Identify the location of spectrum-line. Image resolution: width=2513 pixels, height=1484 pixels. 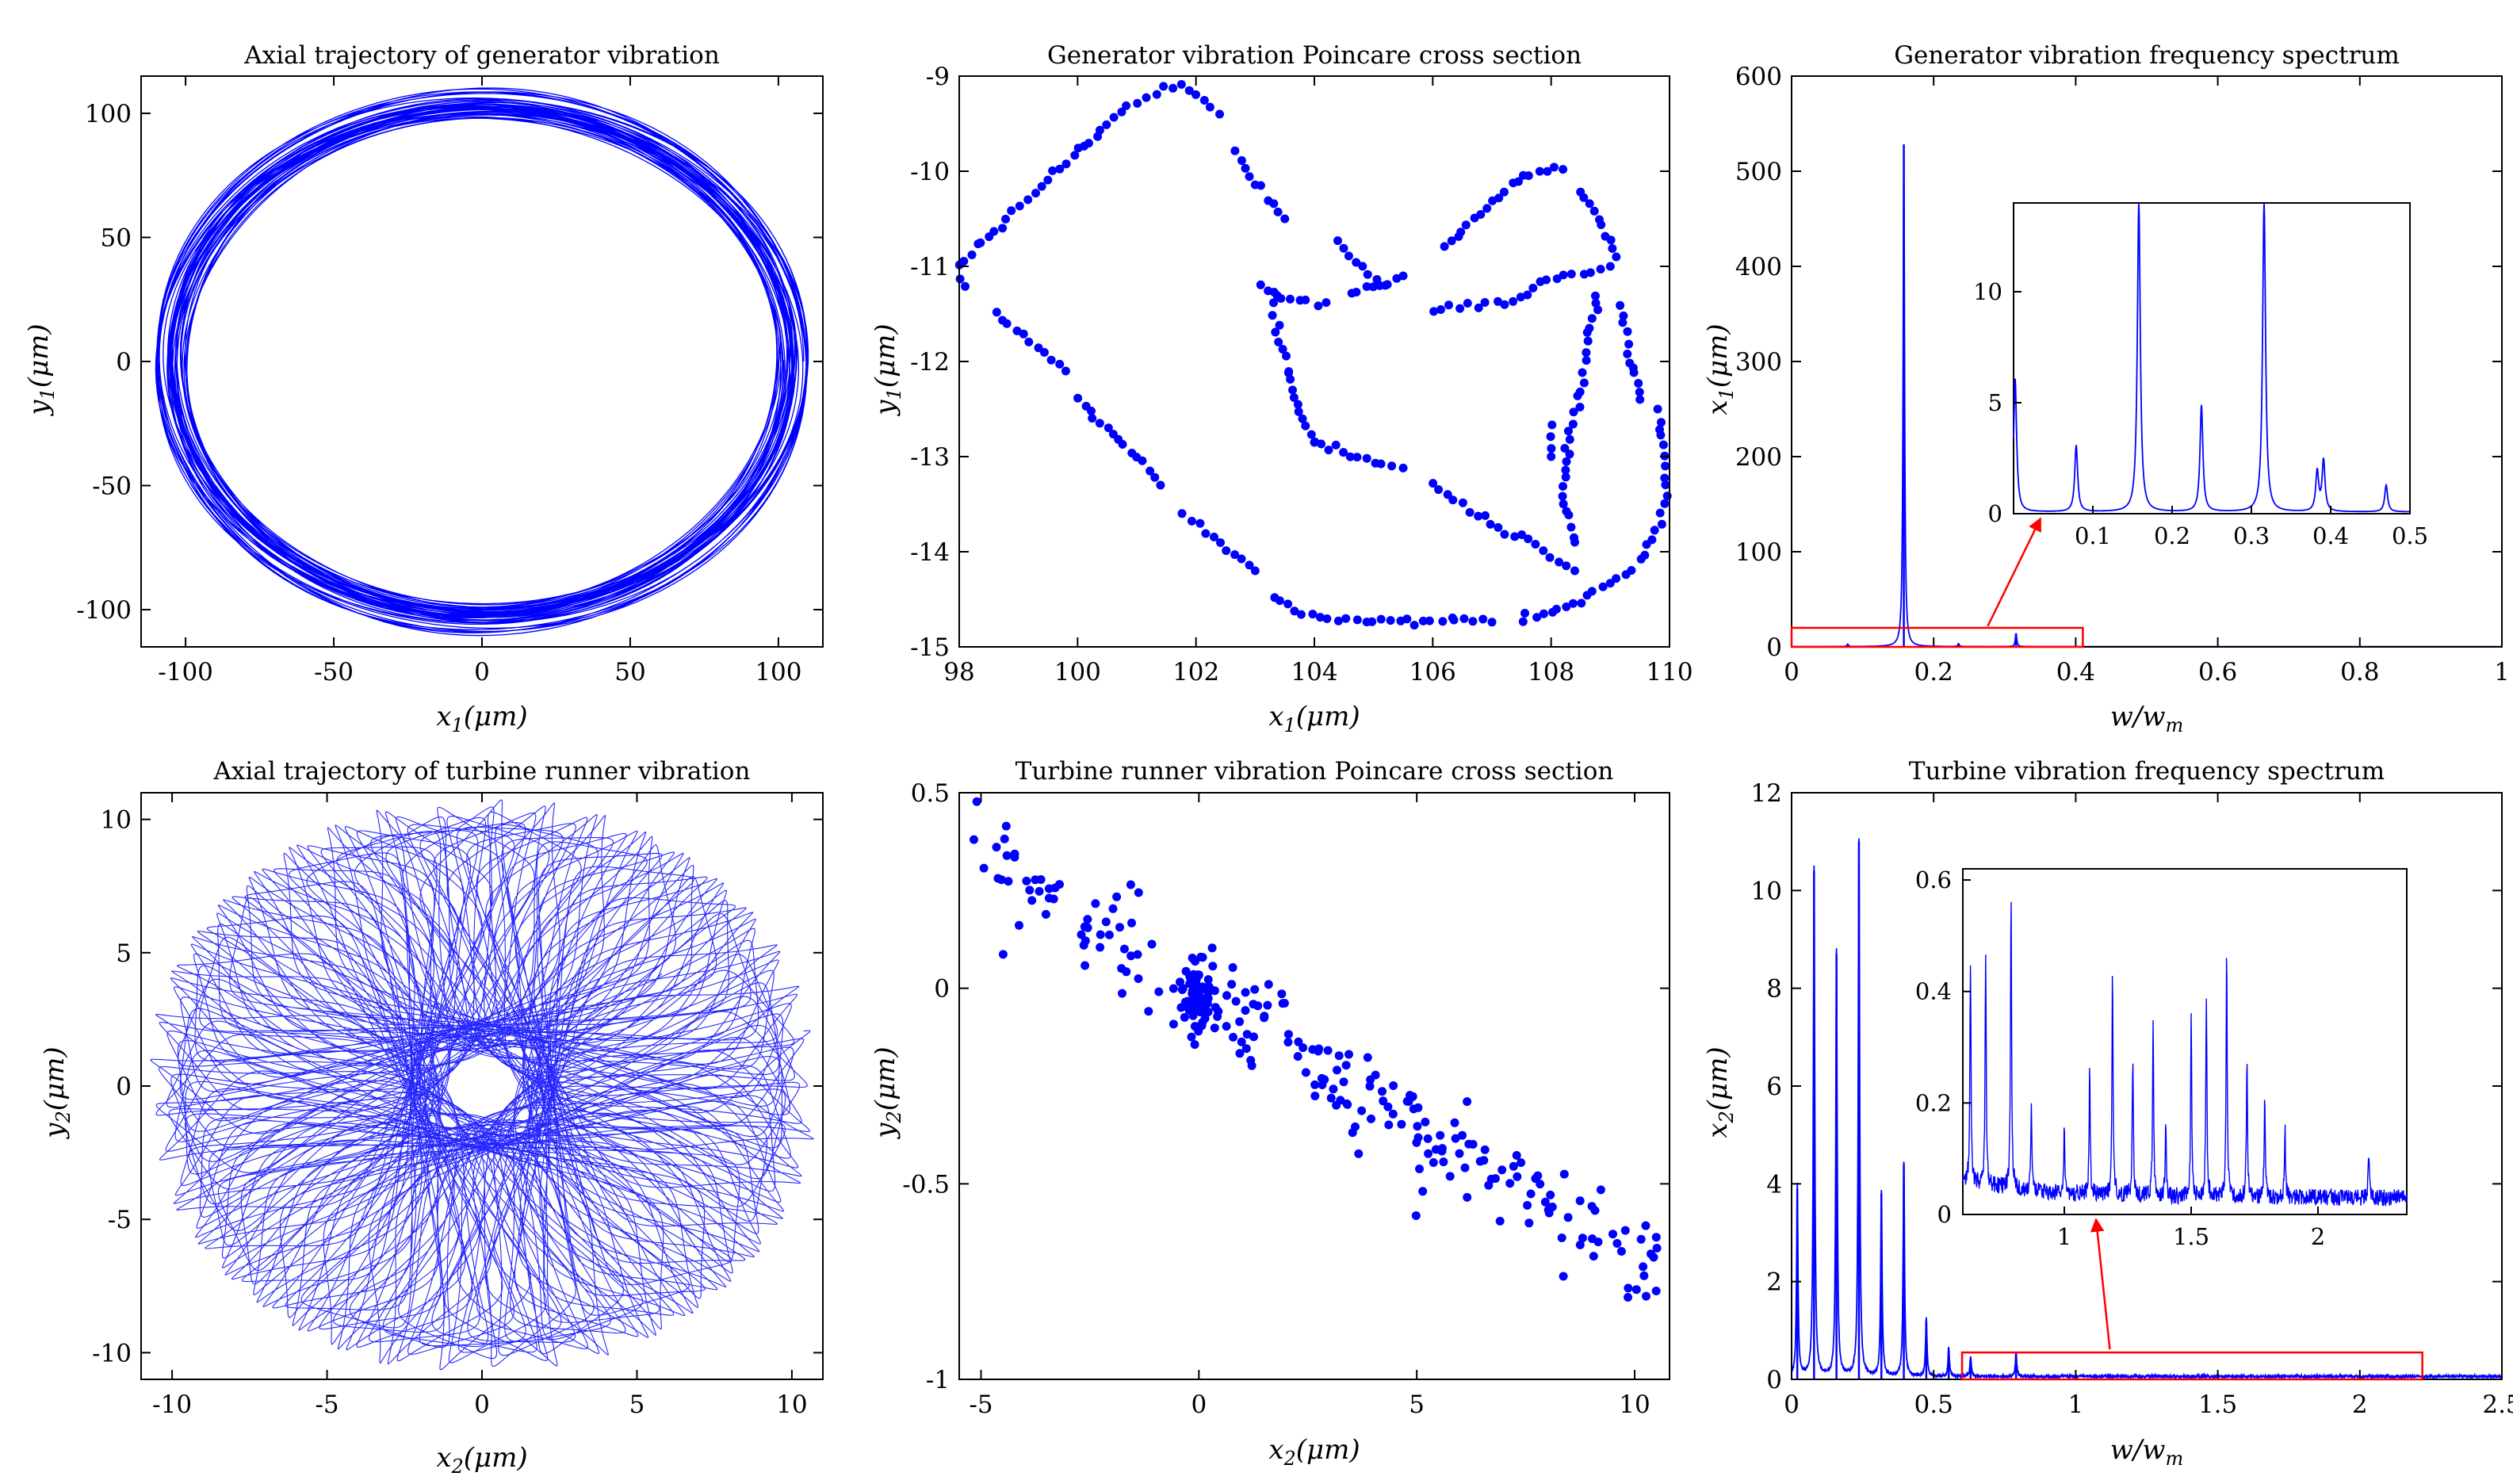
(2147, 1109).